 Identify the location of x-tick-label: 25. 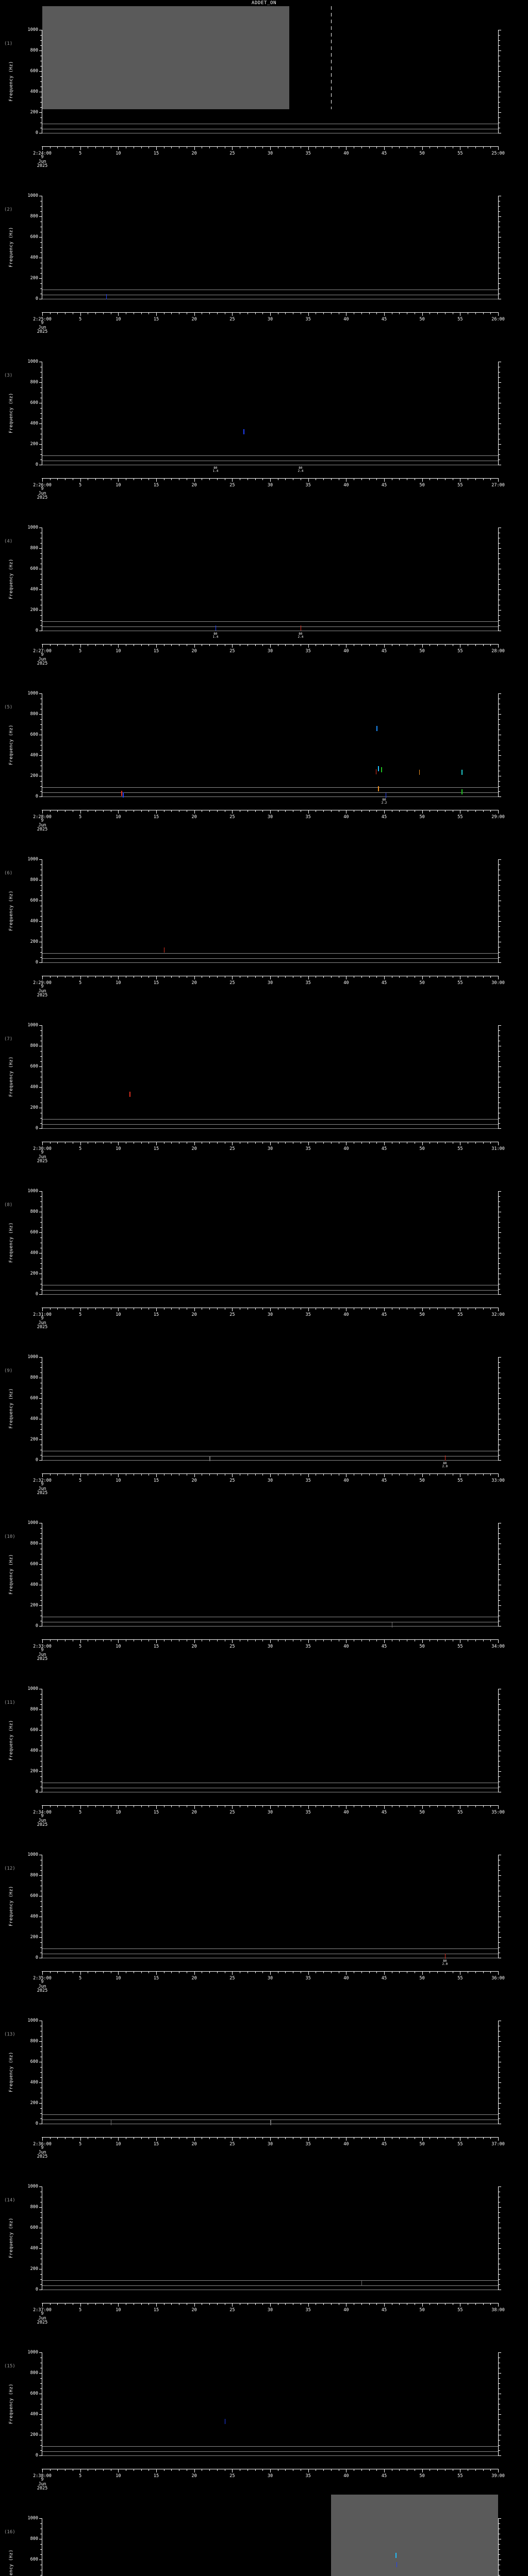
(232, 319).